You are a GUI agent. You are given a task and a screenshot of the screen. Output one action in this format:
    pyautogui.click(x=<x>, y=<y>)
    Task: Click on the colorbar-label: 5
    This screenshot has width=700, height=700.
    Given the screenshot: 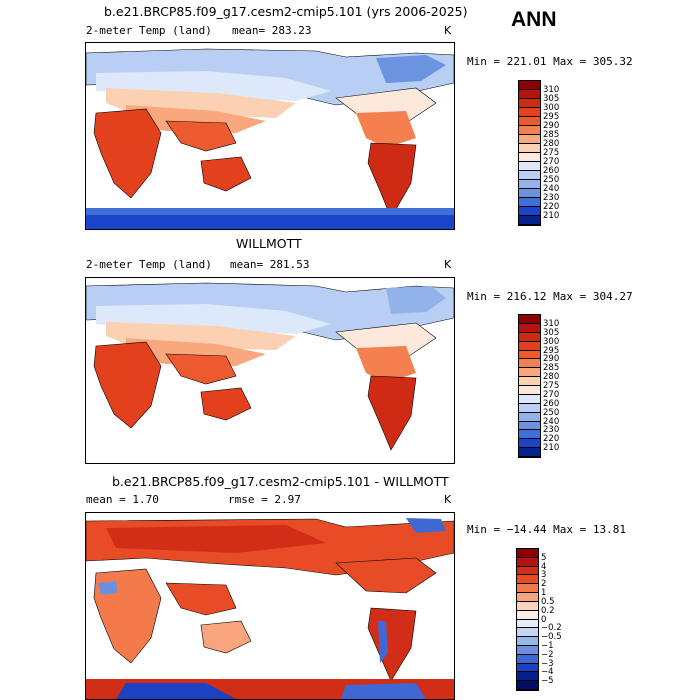 What is the action you would take?
    pyautogui.click(x=544, y=557)
    